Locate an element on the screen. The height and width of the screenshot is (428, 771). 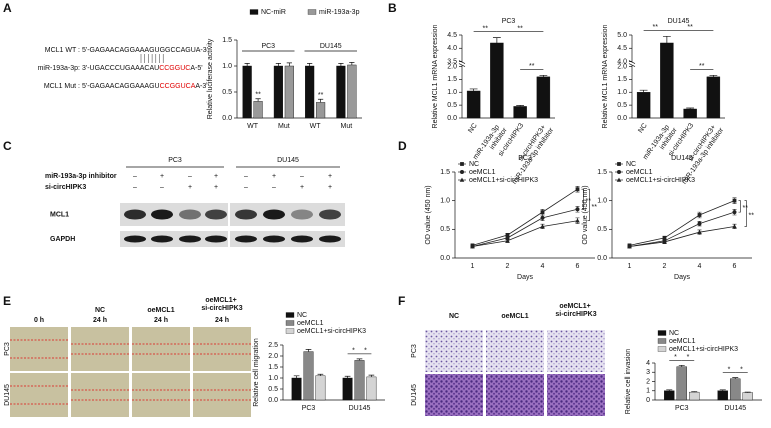
sequence-part: CCGGUCA is located at coordinates (178, 86).